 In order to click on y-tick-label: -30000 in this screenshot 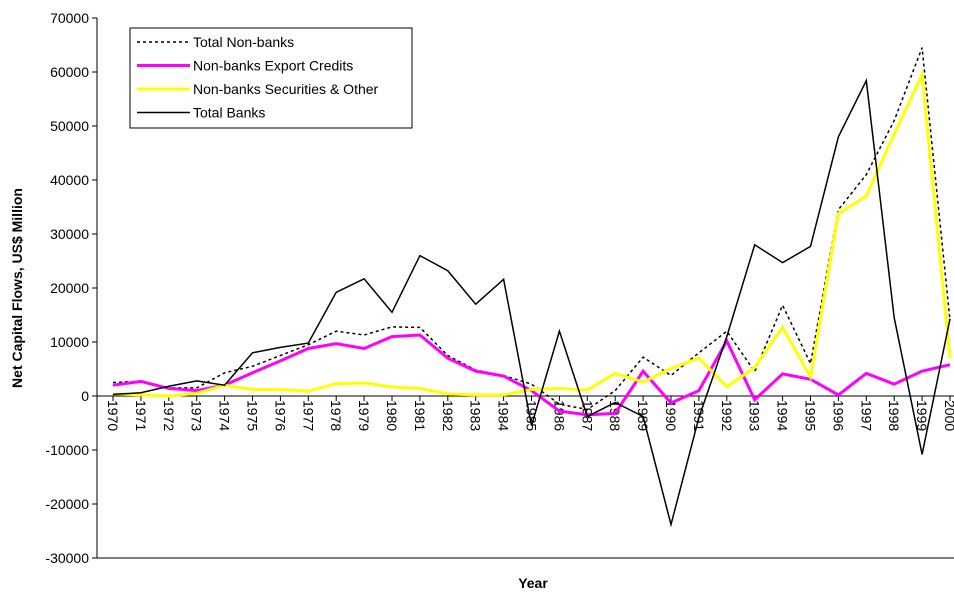, I will do `click(67, 558)`.